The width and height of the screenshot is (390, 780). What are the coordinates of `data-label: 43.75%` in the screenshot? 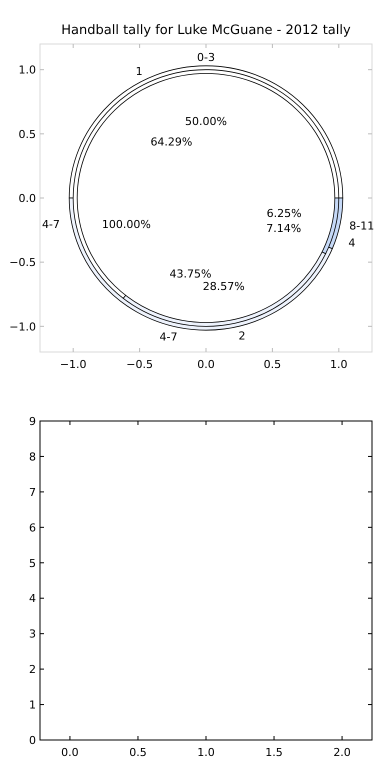 It's located at (190, 274).